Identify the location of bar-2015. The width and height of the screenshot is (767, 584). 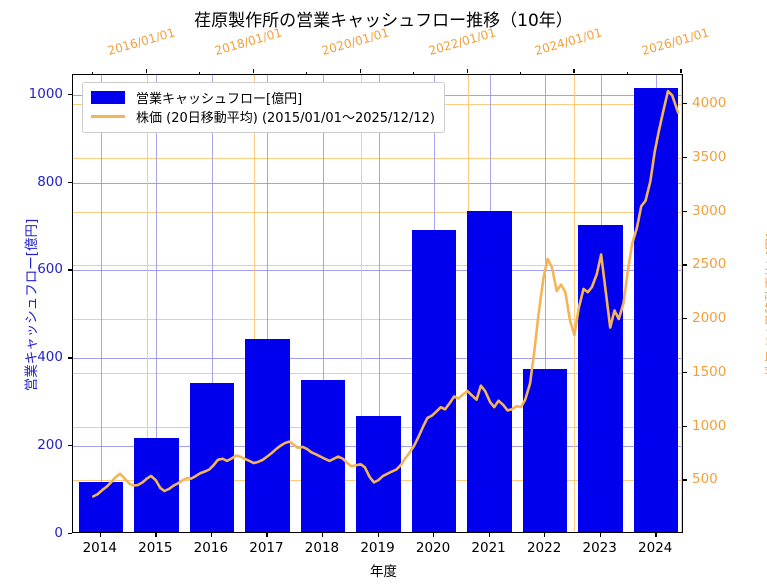
(156, 484).